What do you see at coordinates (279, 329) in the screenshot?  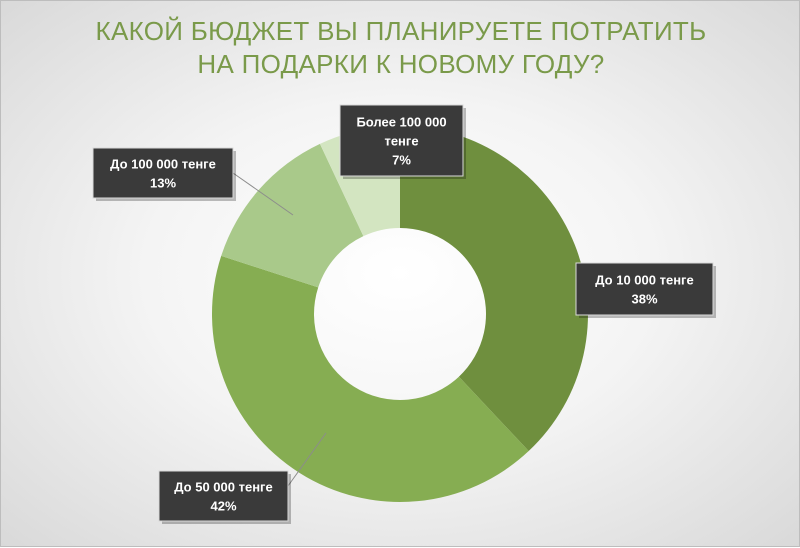 I see `leader-lines-group` at bounding box center [279, 329].